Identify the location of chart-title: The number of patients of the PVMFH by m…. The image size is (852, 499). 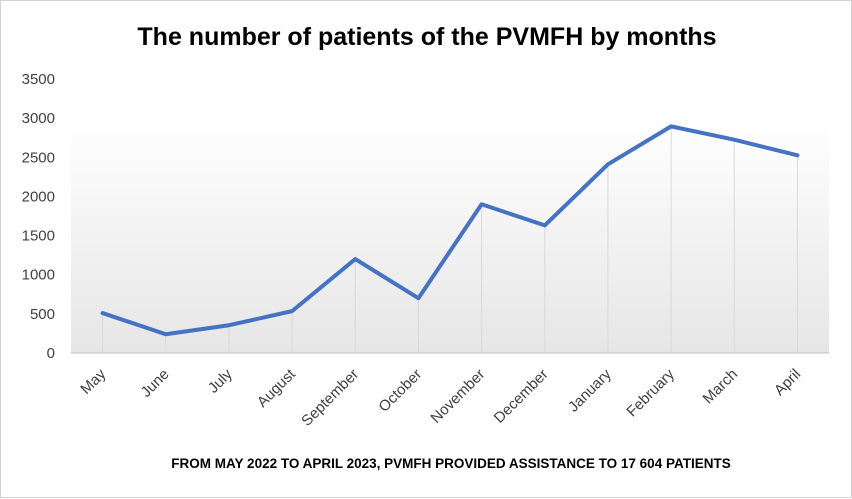
(426, 37).